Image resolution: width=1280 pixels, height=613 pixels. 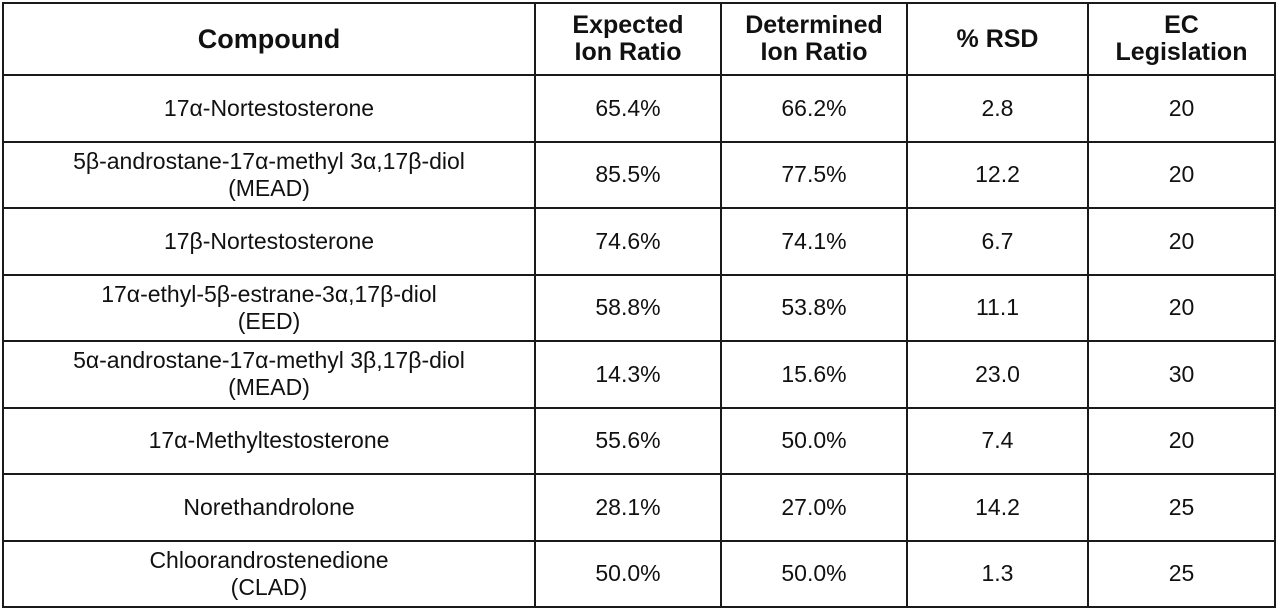 I want to click on header-compound: Compound, so click(x=269, y=39).